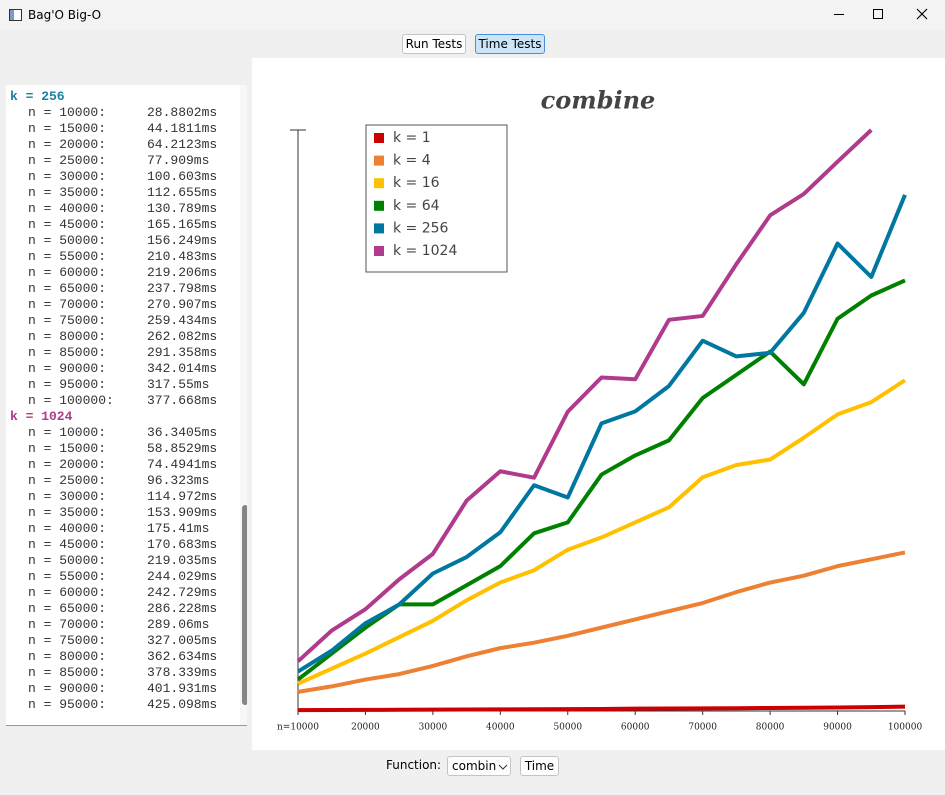  I want to click on run-tests-button: Run Tests, so click(434, 44).